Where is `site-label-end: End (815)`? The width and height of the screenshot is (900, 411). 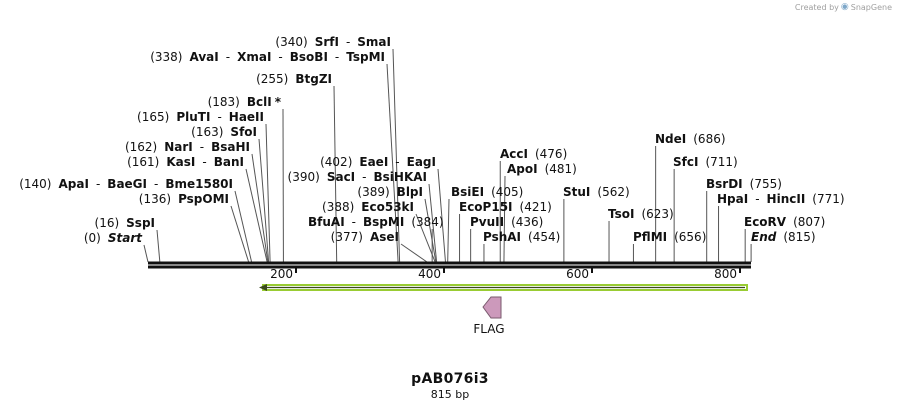 site-label-end: End (815) is located at coordinates (783, 237).